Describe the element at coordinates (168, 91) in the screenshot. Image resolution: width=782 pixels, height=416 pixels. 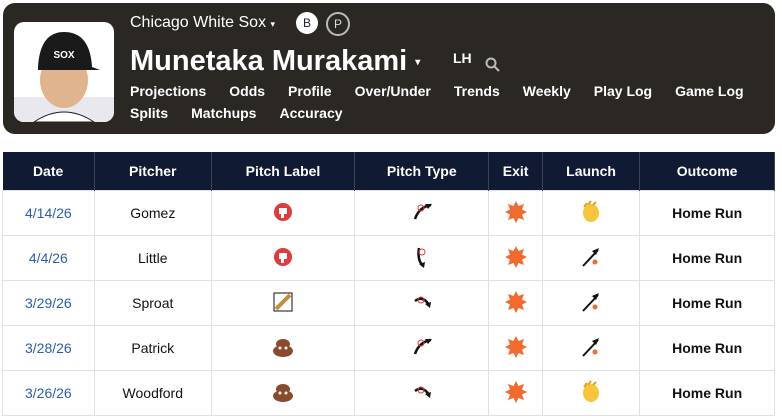
I see `nav-link: Projections` at that location.